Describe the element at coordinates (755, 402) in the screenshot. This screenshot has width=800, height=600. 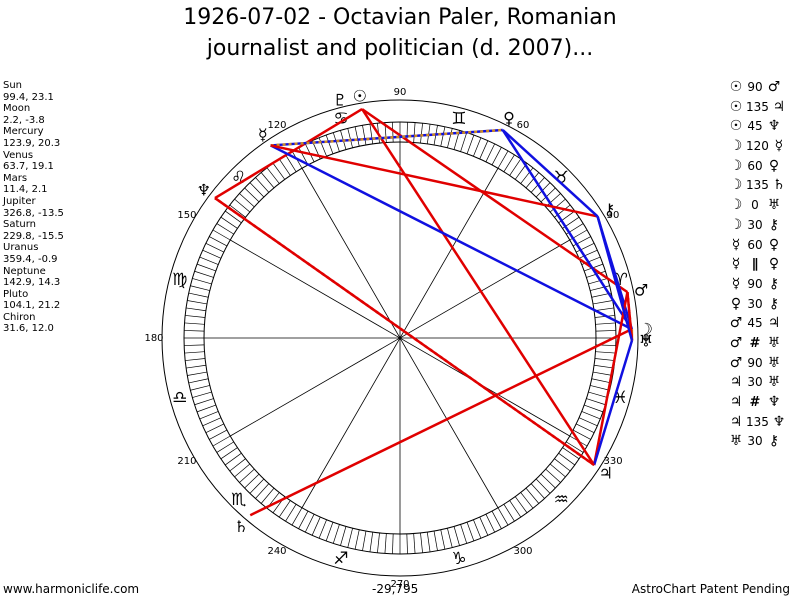
I see `aspect-symbol: #` at that location.